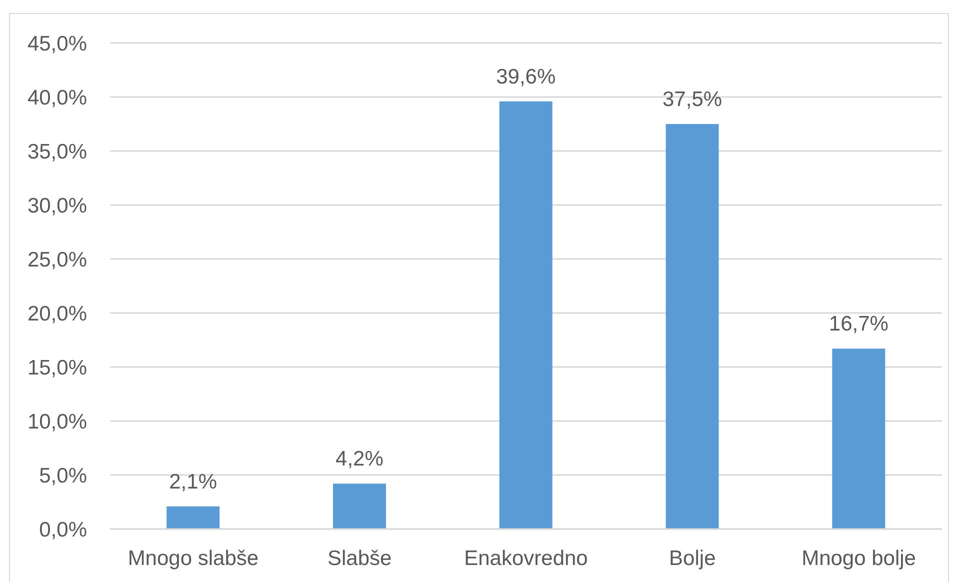  Describe the element at coordinates (57, 260) in the screenshot. I see `y-tick-label: 25,0%` at that location.